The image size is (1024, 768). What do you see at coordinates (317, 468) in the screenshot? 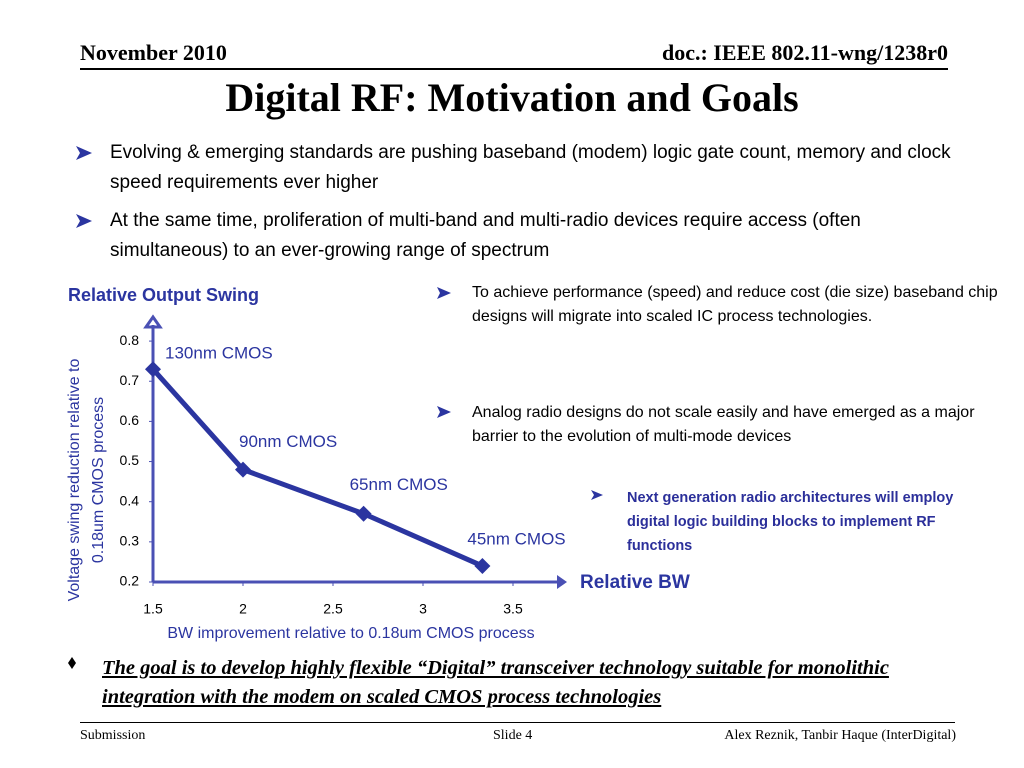
I see `data-line` at bounding box center [317, 468].